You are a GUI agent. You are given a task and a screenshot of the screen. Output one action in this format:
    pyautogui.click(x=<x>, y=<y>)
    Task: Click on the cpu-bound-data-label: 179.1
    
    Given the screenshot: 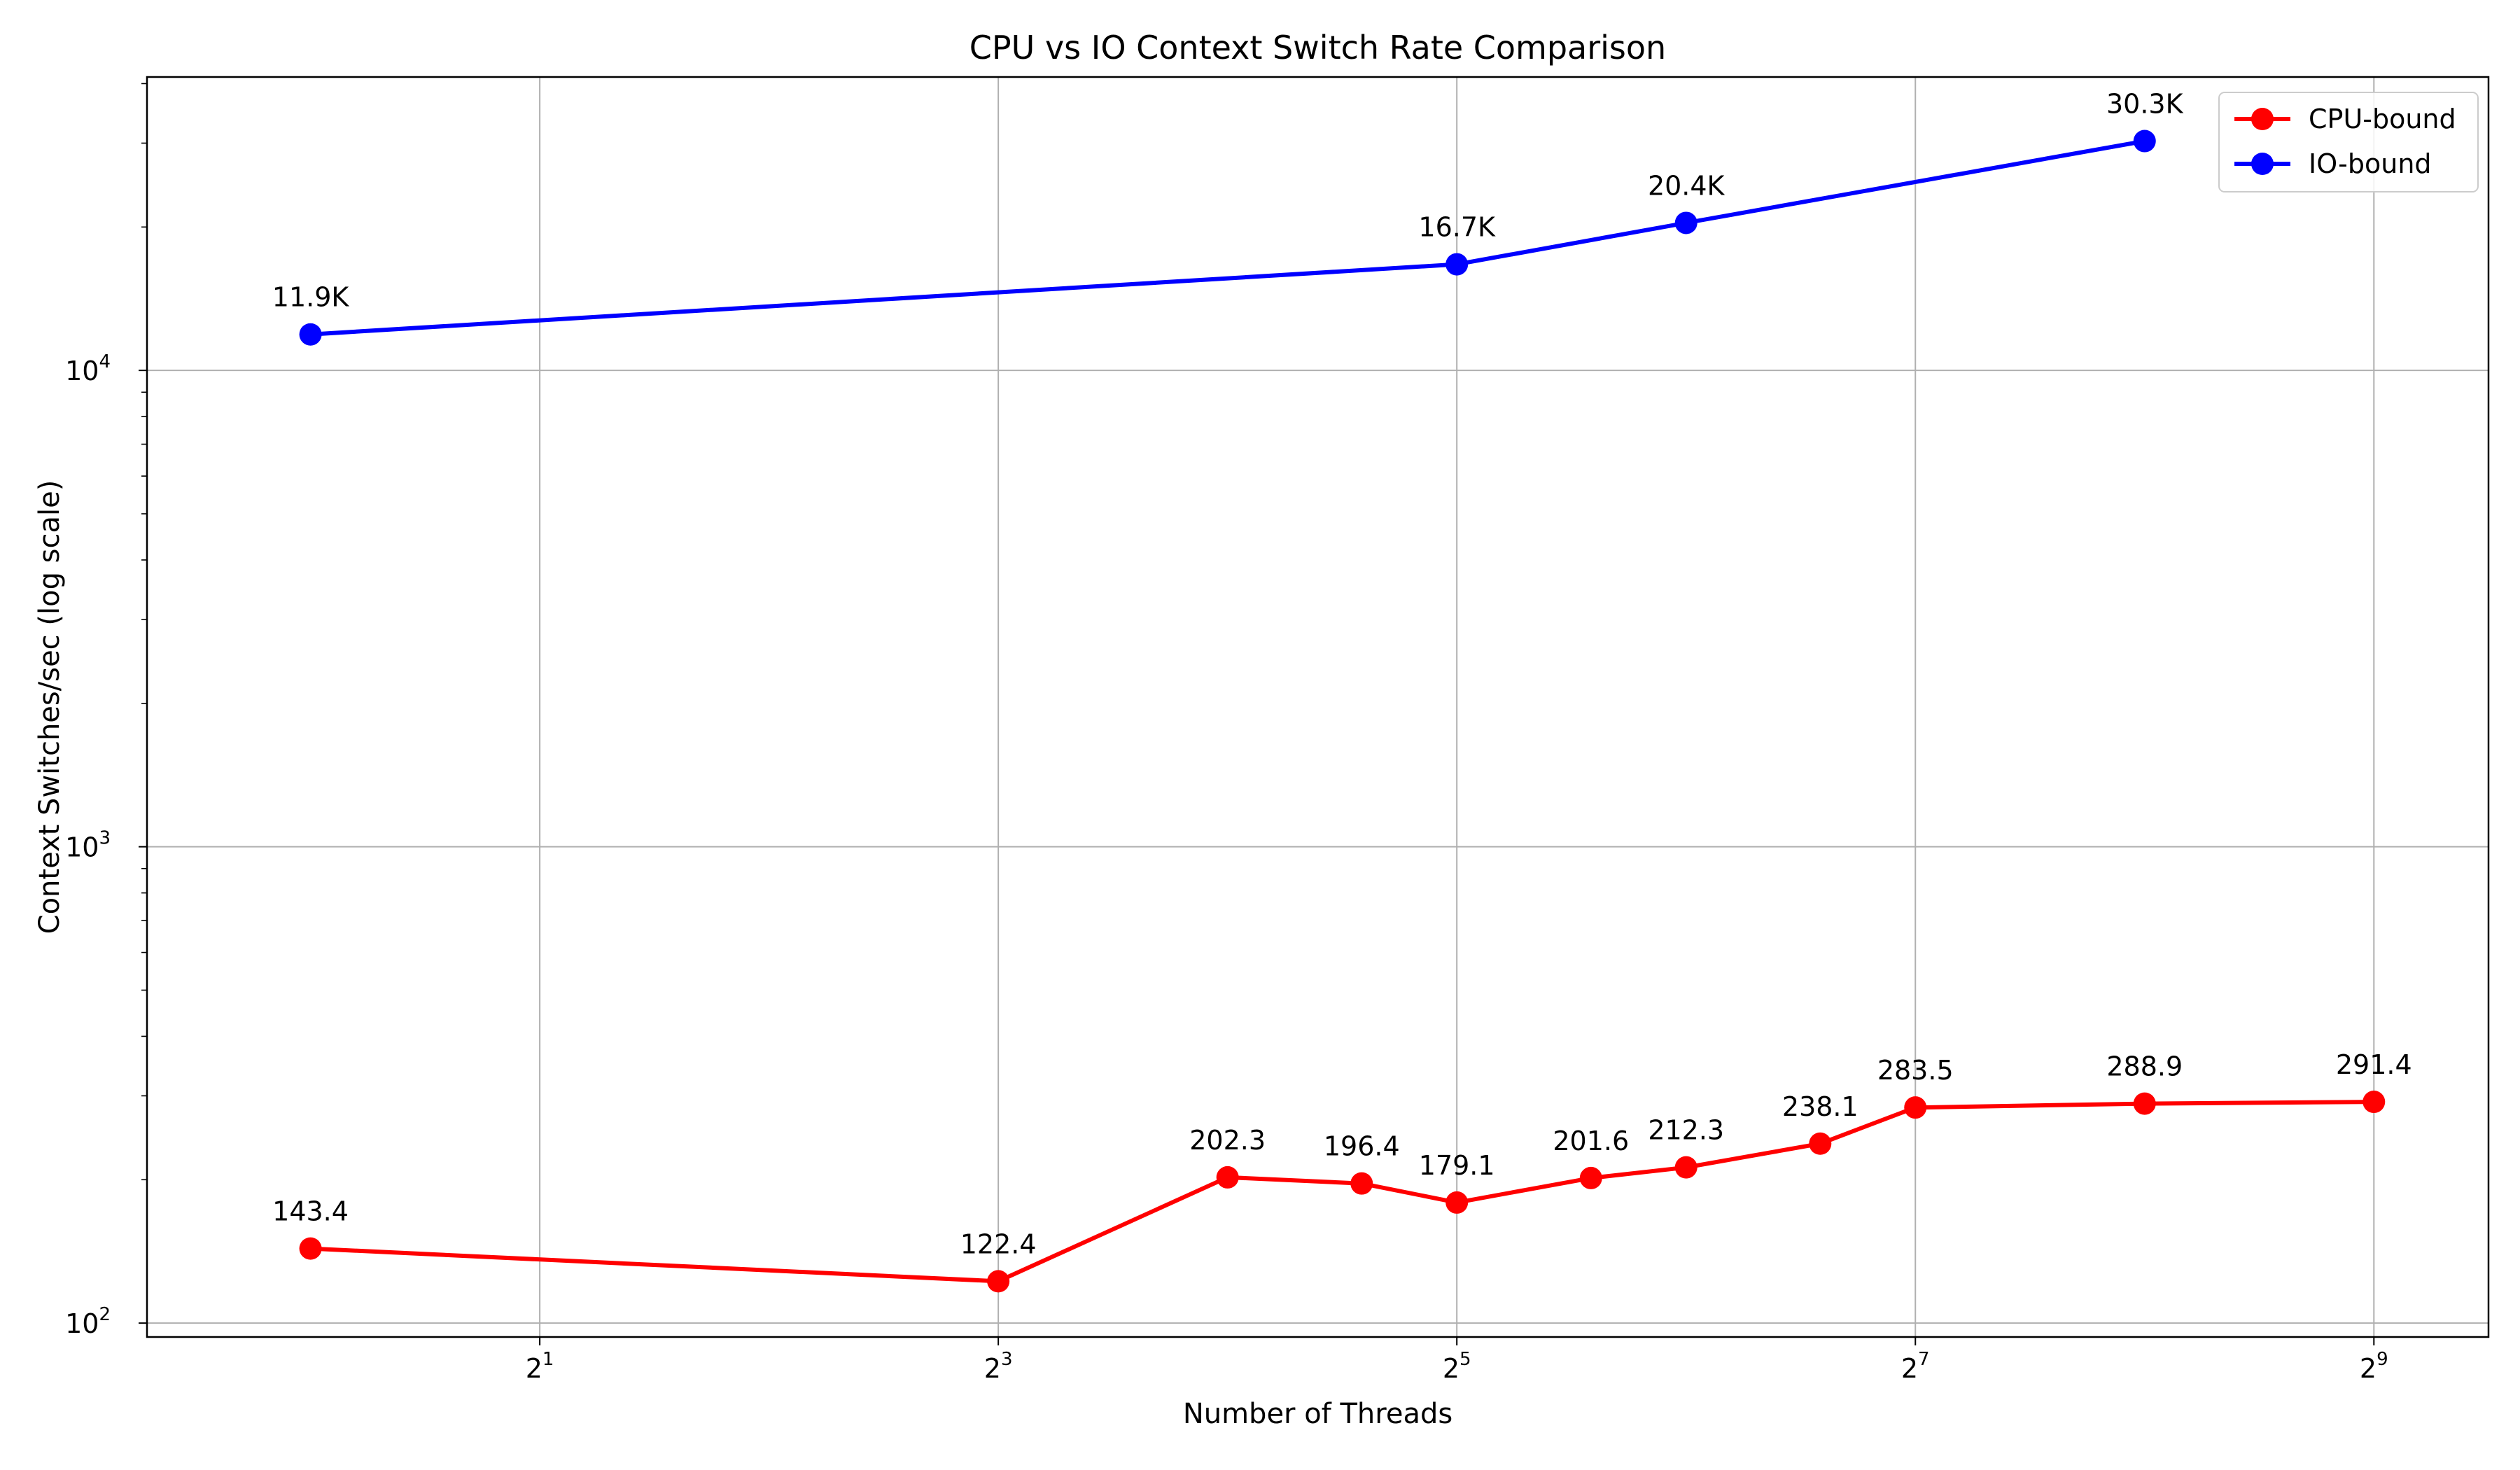 What is the action you would take?
    pyautogui.click(x=1457, y=1165)
    